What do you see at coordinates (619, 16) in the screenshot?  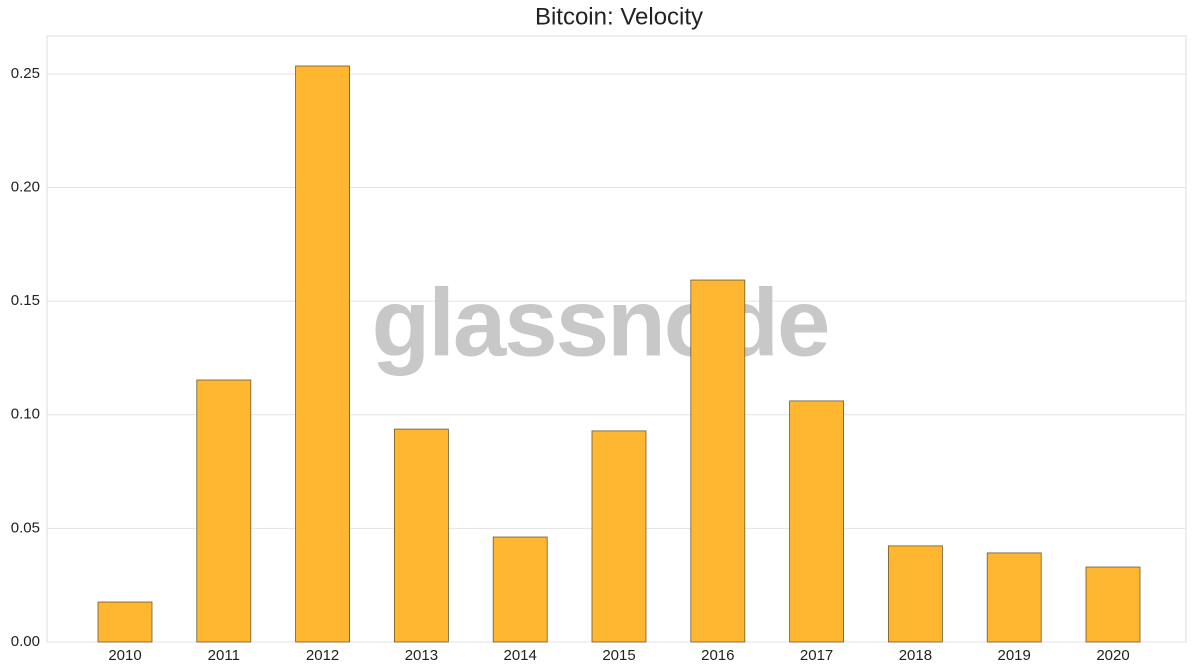 I see `chart-title: Bitcoin: Velocity` at bounding box center [619, 16].